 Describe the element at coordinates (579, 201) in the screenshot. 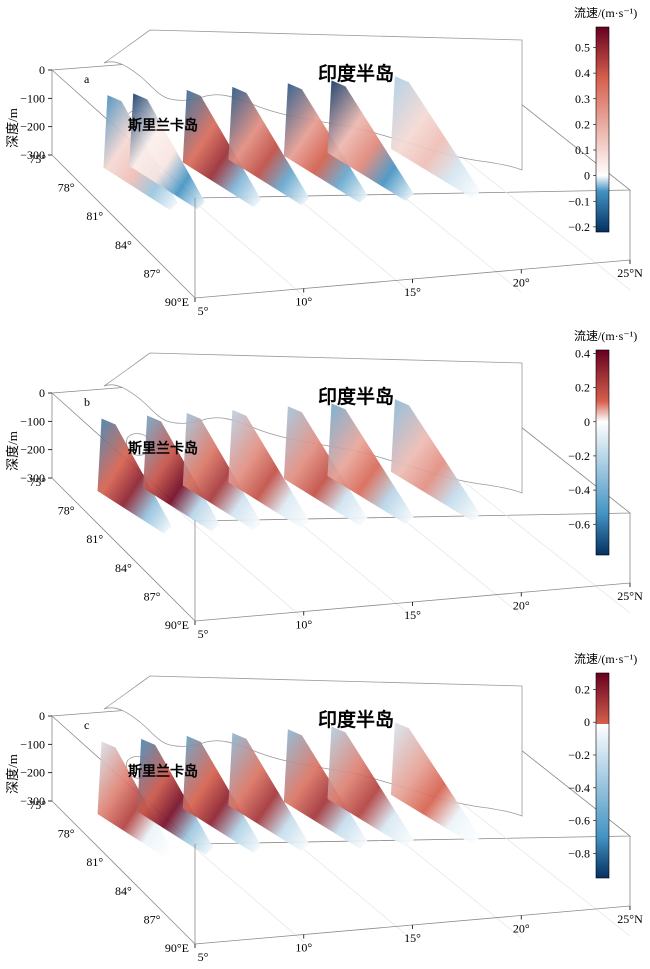

I see `colorbar-tick-label: −0.1` at that location.